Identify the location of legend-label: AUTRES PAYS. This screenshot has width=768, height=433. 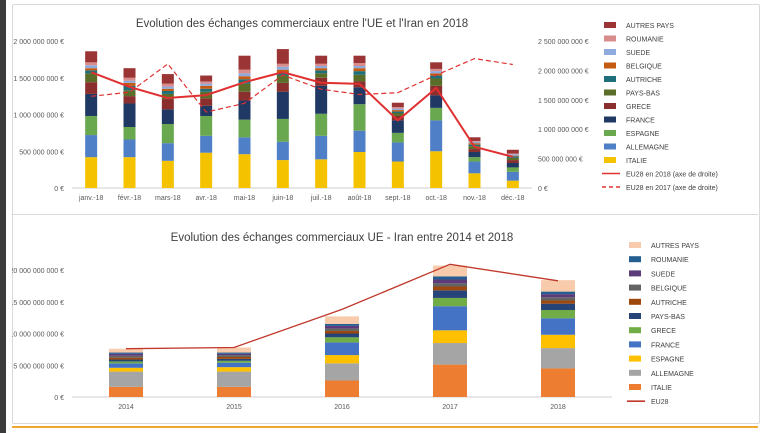
(650, 26).